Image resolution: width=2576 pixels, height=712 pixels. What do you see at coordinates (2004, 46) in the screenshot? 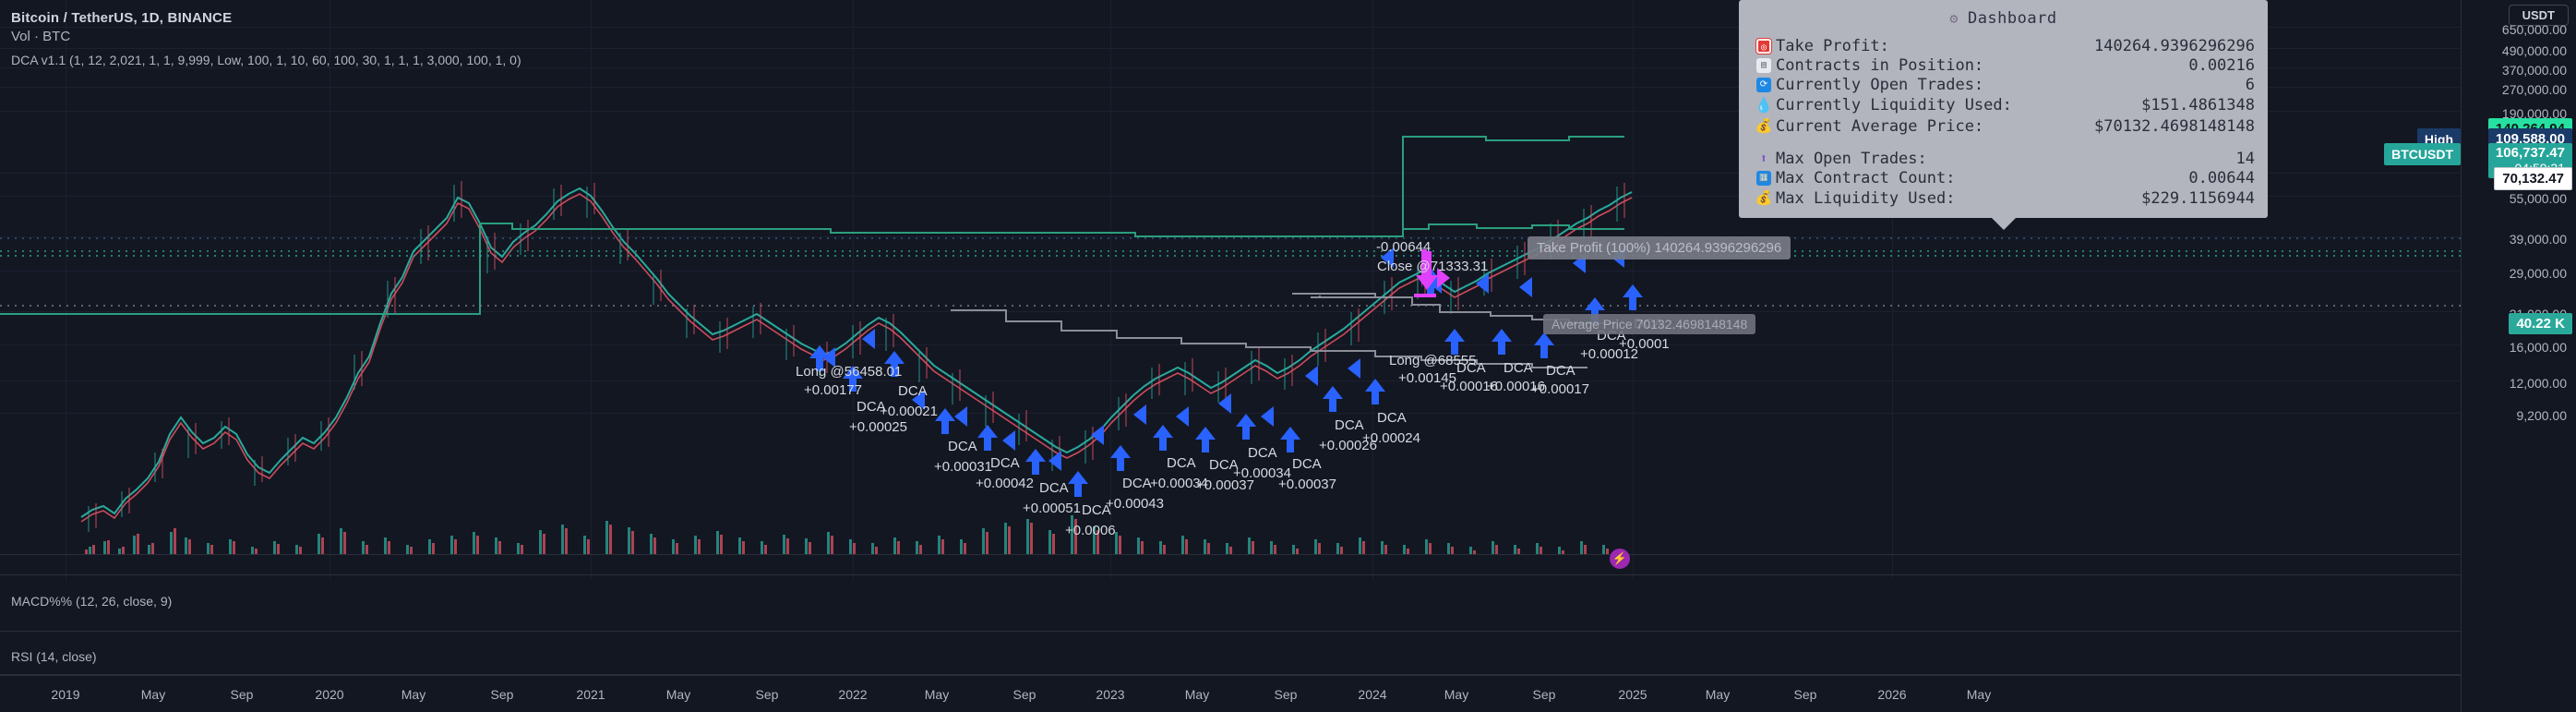
I see `dashboard-row: ◎ Take Profit: 140264.9396296296` at bounding box center [2004, 46].